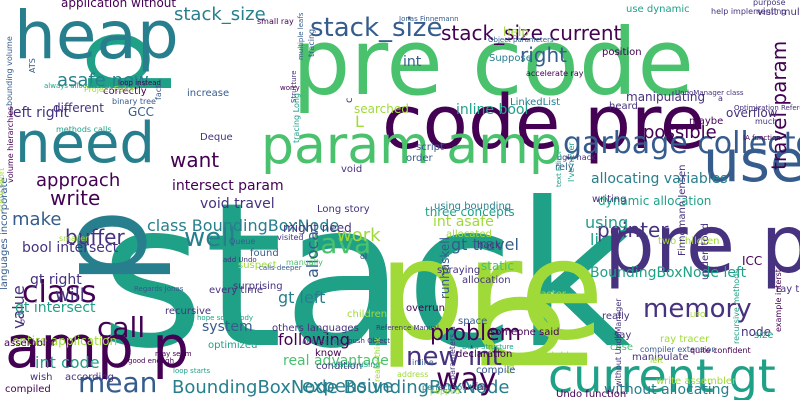  I want to click on cloud-word: int, so click(412, 62).